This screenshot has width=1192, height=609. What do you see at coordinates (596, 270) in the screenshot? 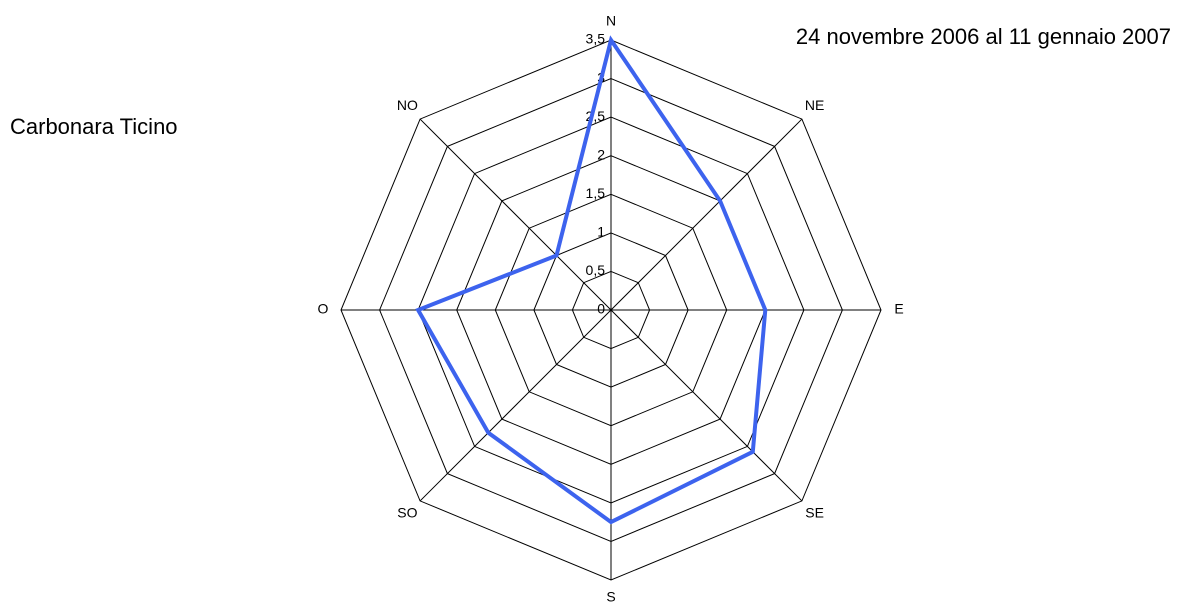
I see `y-tick-label: 0,5` at bounding box center [596, 270].